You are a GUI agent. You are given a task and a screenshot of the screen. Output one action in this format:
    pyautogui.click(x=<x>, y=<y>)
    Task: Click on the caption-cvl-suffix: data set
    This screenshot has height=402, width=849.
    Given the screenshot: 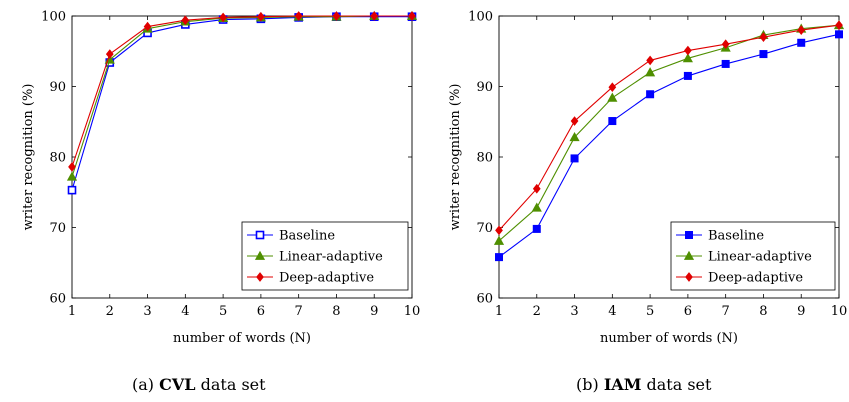 What is the action you would take?
    pyautogui.click(x=230, y=384)
    